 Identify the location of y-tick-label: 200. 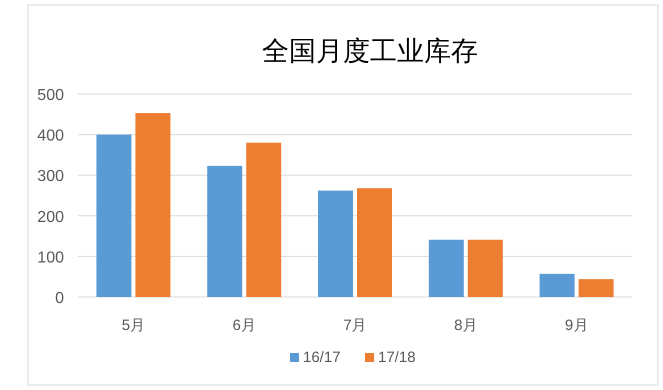
(50, 217).